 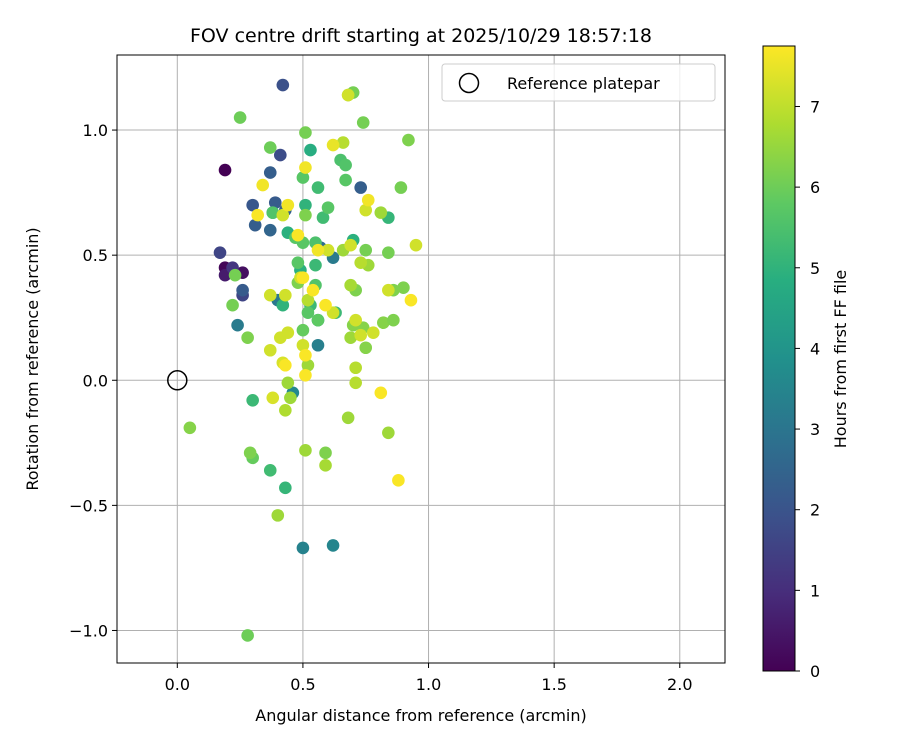 What do you see at coordinates (95, 255) in the screenshot?
I see `y-tick-label: 0.5` at bounding box center [95, 255].